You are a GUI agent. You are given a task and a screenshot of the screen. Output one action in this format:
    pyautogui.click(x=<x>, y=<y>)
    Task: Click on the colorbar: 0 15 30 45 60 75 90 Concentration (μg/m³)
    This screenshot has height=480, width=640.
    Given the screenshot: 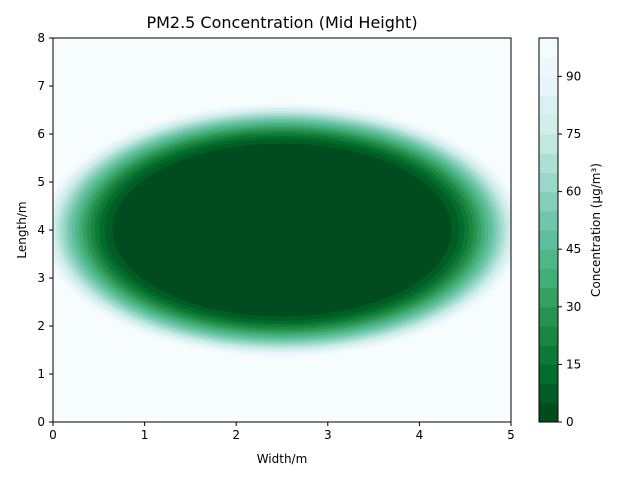 What is the action you would take?
    pyautogui.click(x=570, y=233)
    